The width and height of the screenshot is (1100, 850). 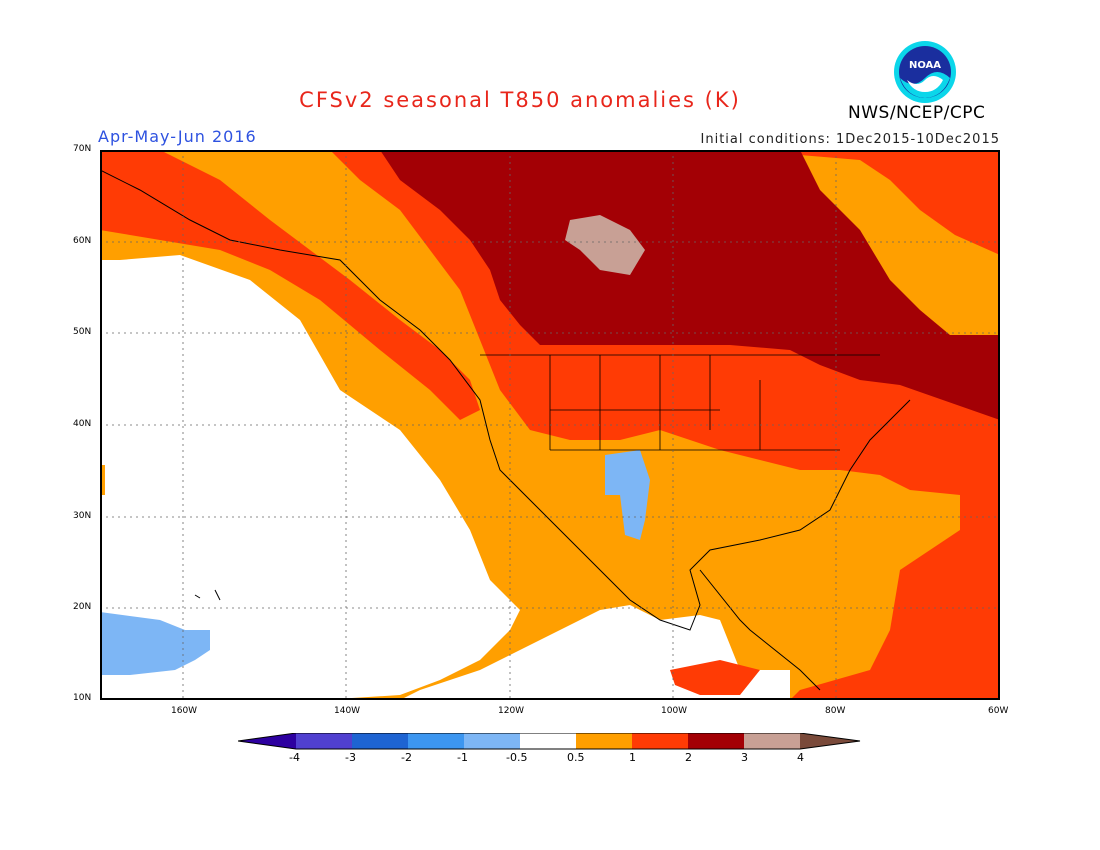 I want to click on agency-label: NWS/NCEP/CPC, so click(x=917, y=113).